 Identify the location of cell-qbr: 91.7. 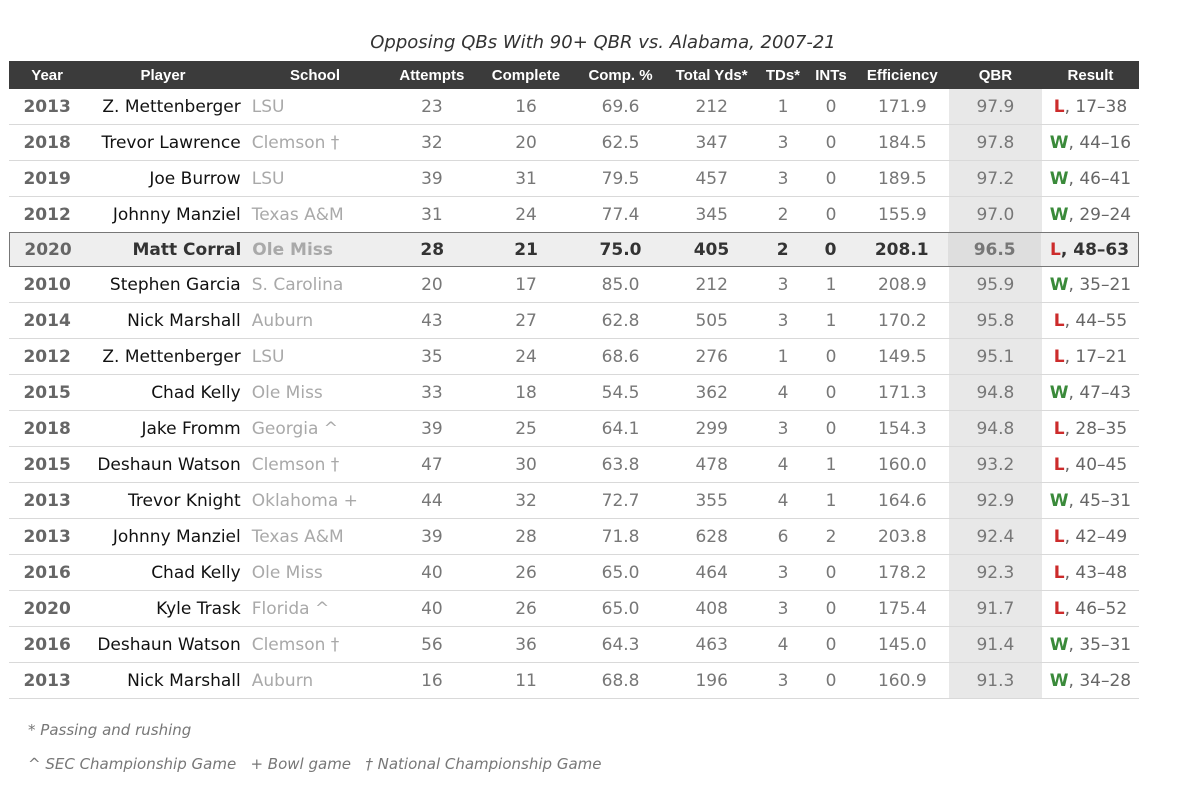
(995, 608).